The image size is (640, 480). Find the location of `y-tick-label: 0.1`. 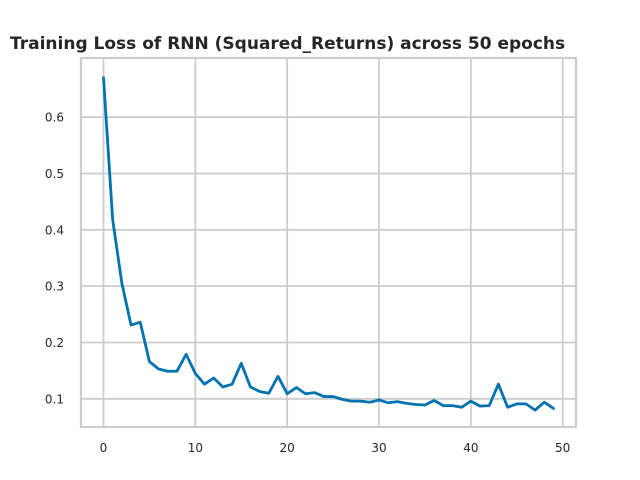

y-tick-label: 0.1 is located at coordinates (54, 399).